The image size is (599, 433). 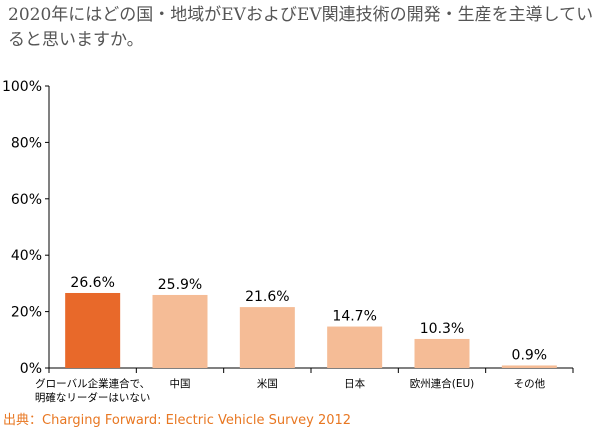 I want to click on x-category-label: 中国, so click(x=180, y=383).